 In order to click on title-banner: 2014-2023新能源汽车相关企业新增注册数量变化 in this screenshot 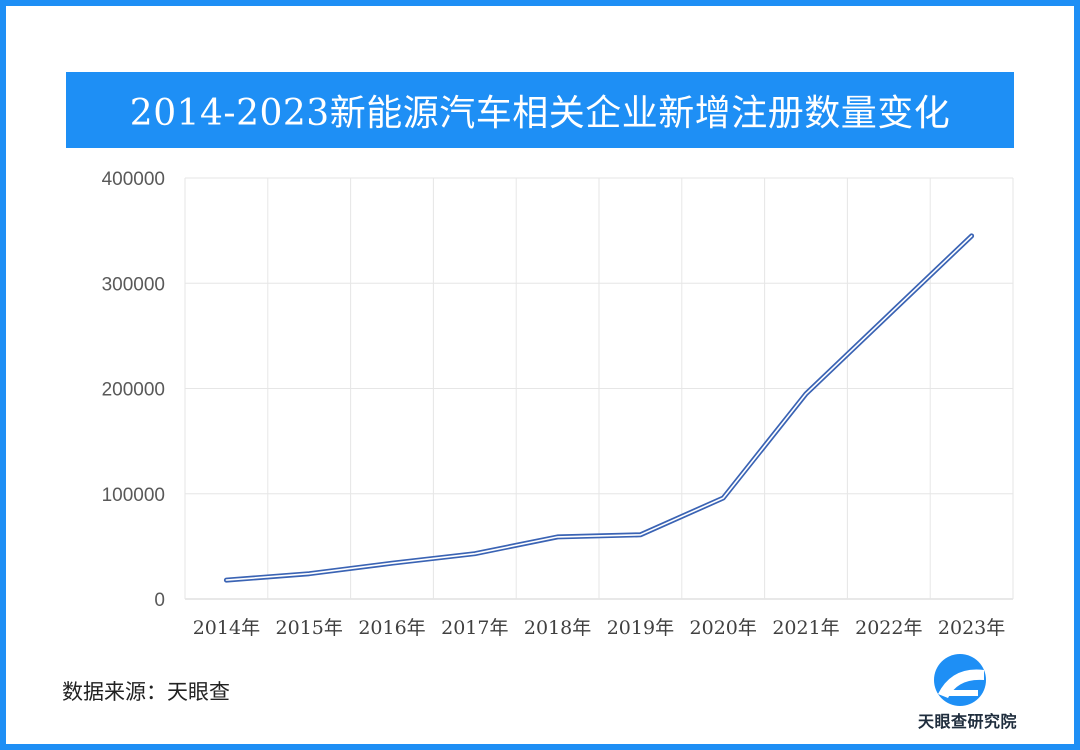, I will do `click(540, 110)`.